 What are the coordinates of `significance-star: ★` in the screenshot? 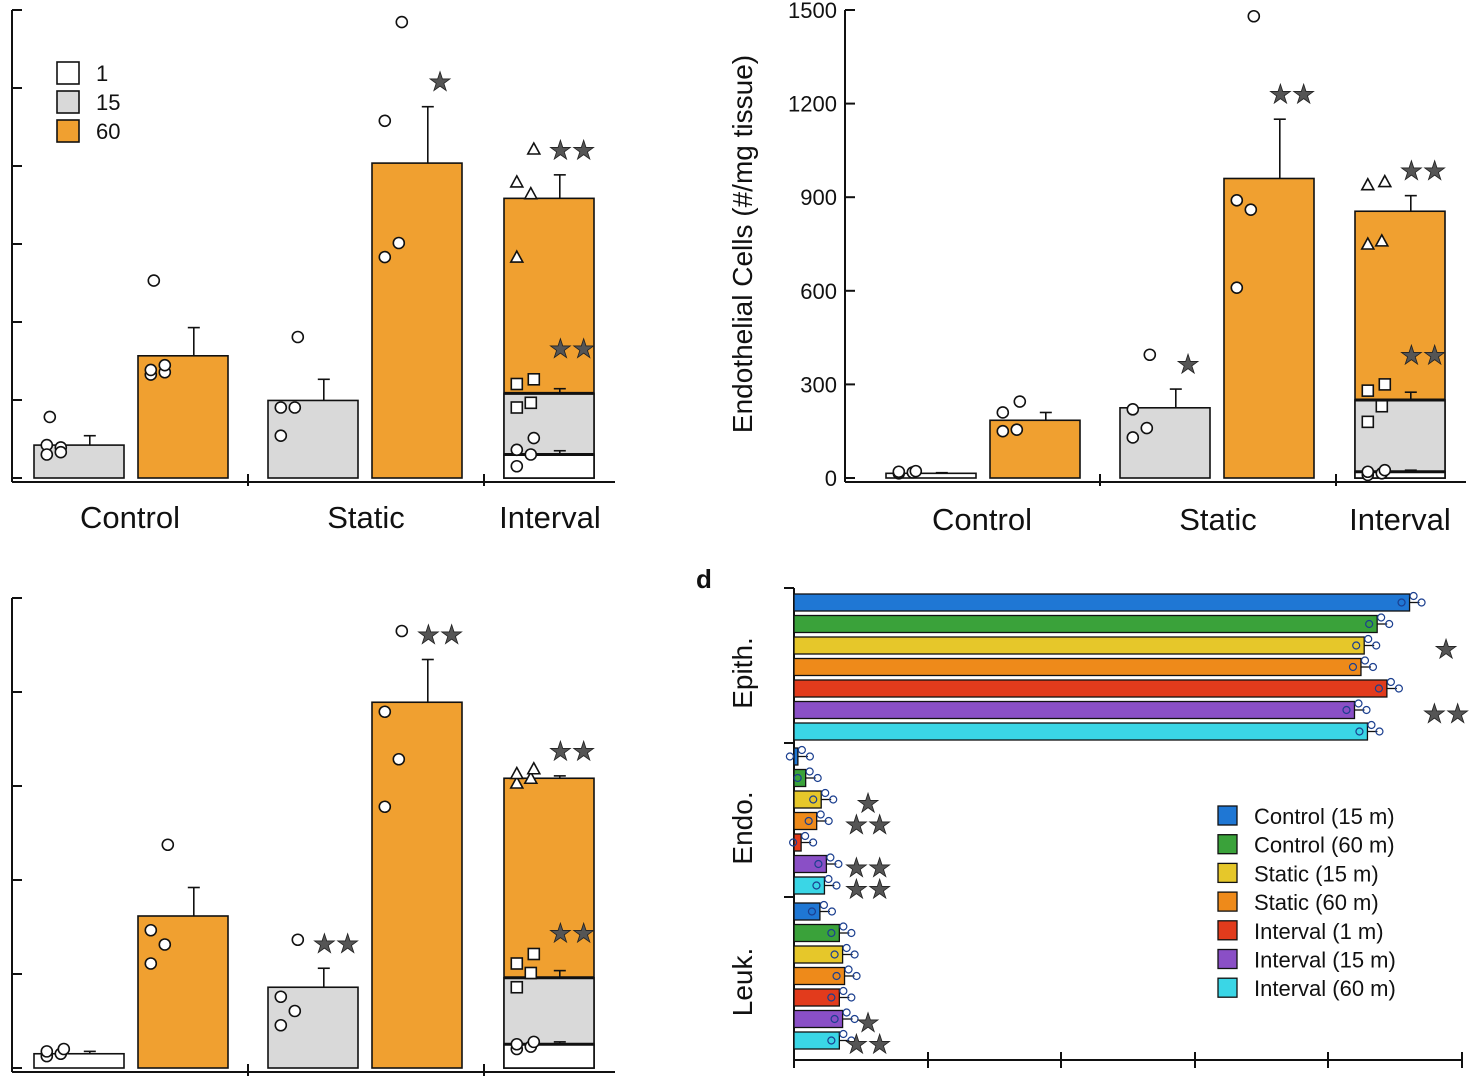 It's located at (1187, 364).